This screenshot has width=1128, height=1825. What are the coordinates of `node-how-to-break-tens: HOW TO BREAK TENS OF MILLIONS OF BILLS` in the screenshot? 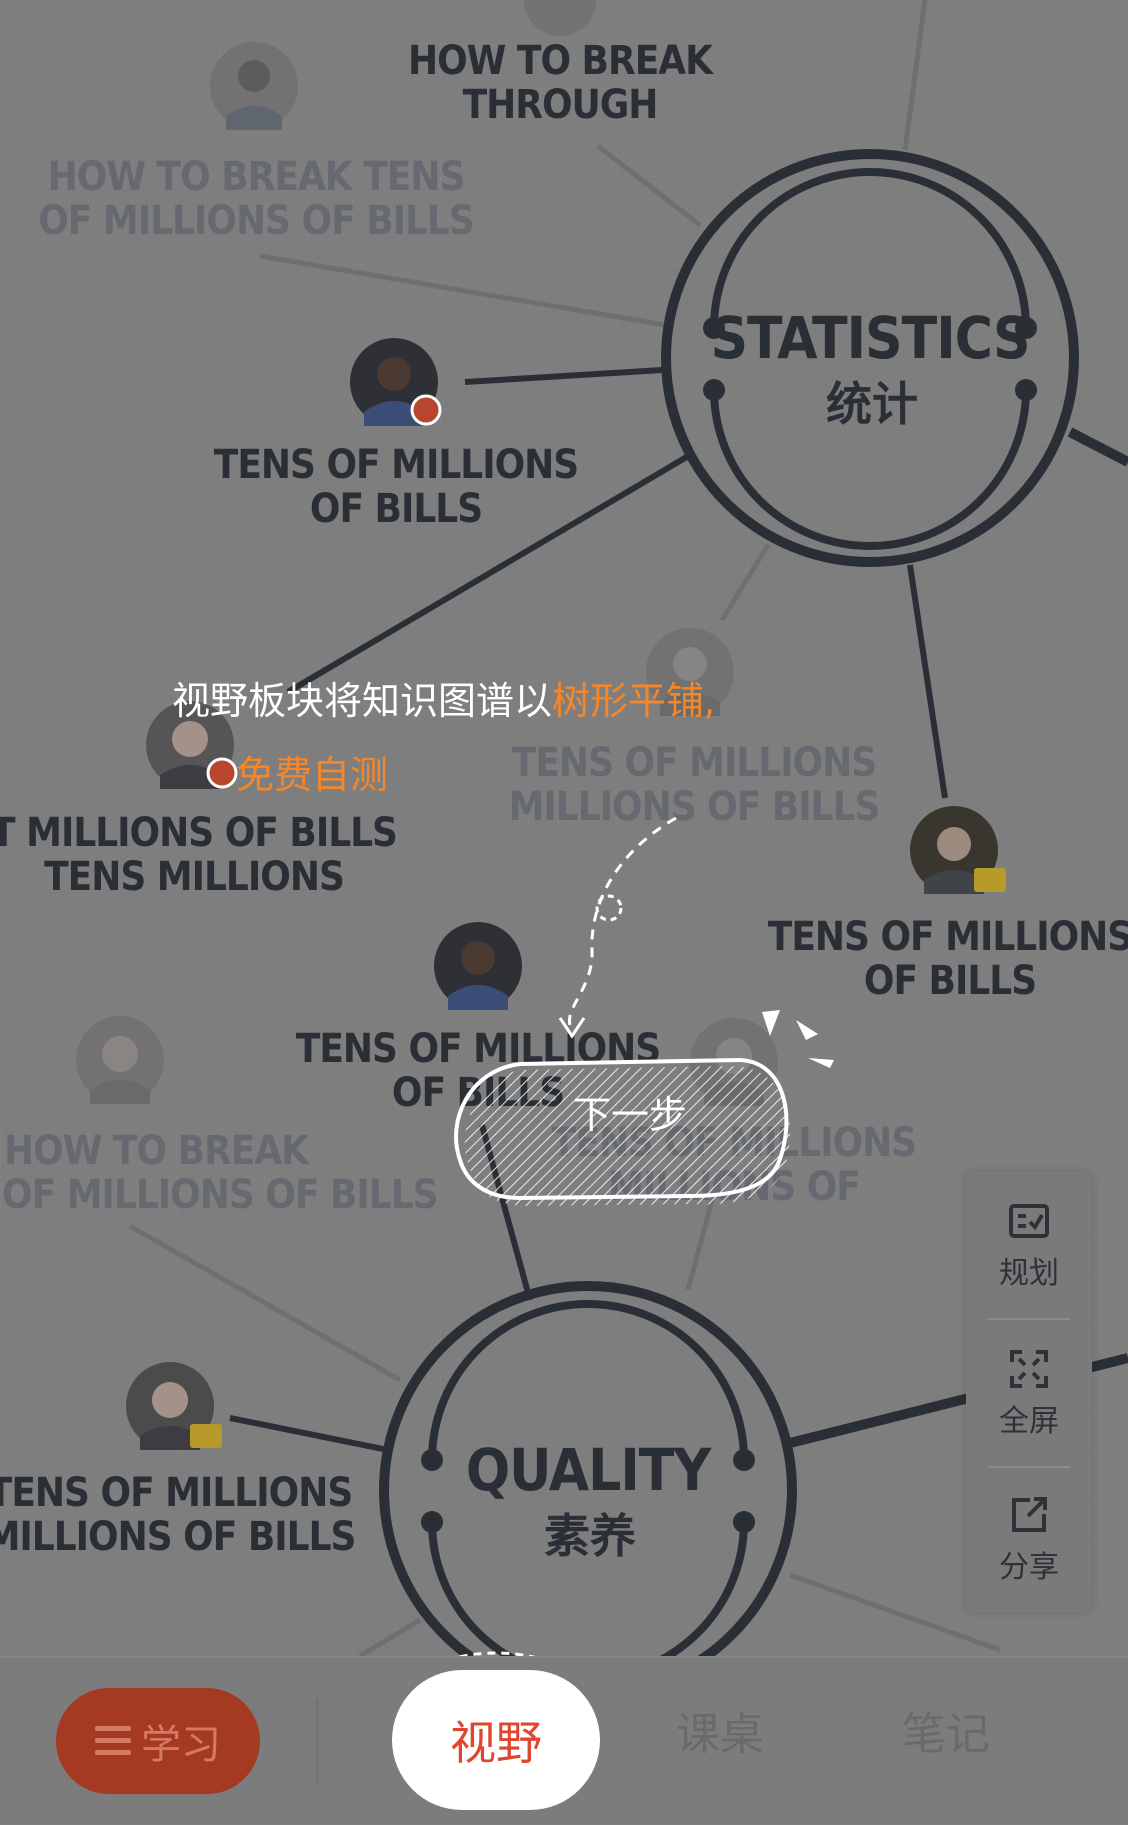 It's located at (256, 199).